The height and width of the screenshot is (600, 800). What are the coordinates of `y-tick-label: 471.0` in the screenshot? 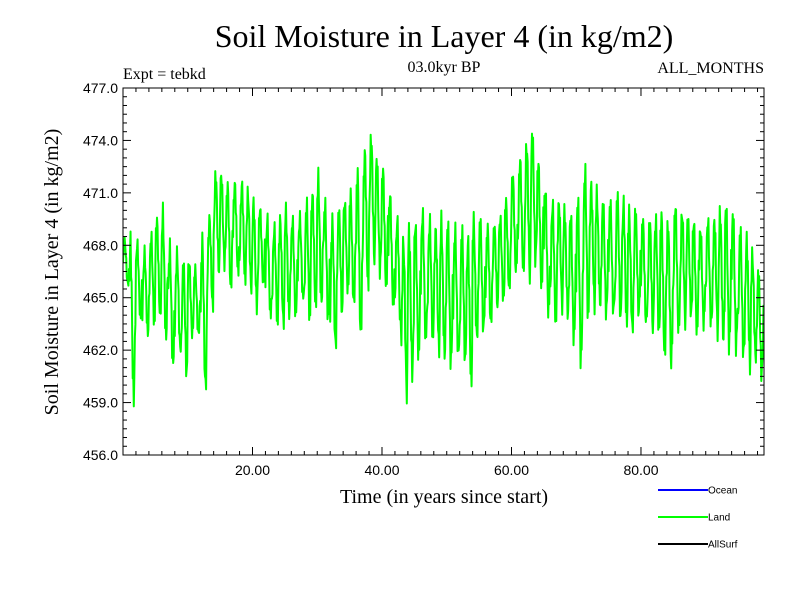 It's located at (100, 193).